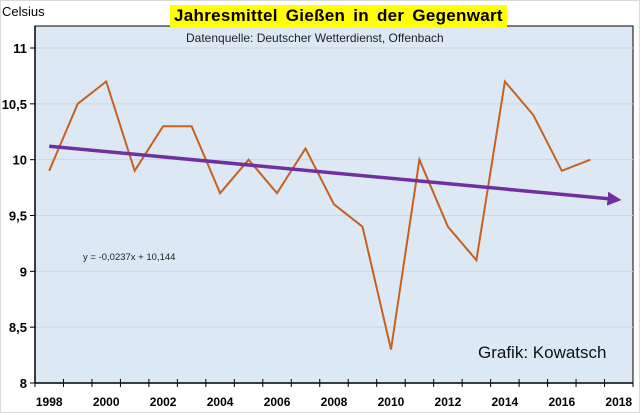  What do you see at coordinates (106, 402) in the screenshot?
I see `x-tick-label: 2000` at bounding box center [106, 402].